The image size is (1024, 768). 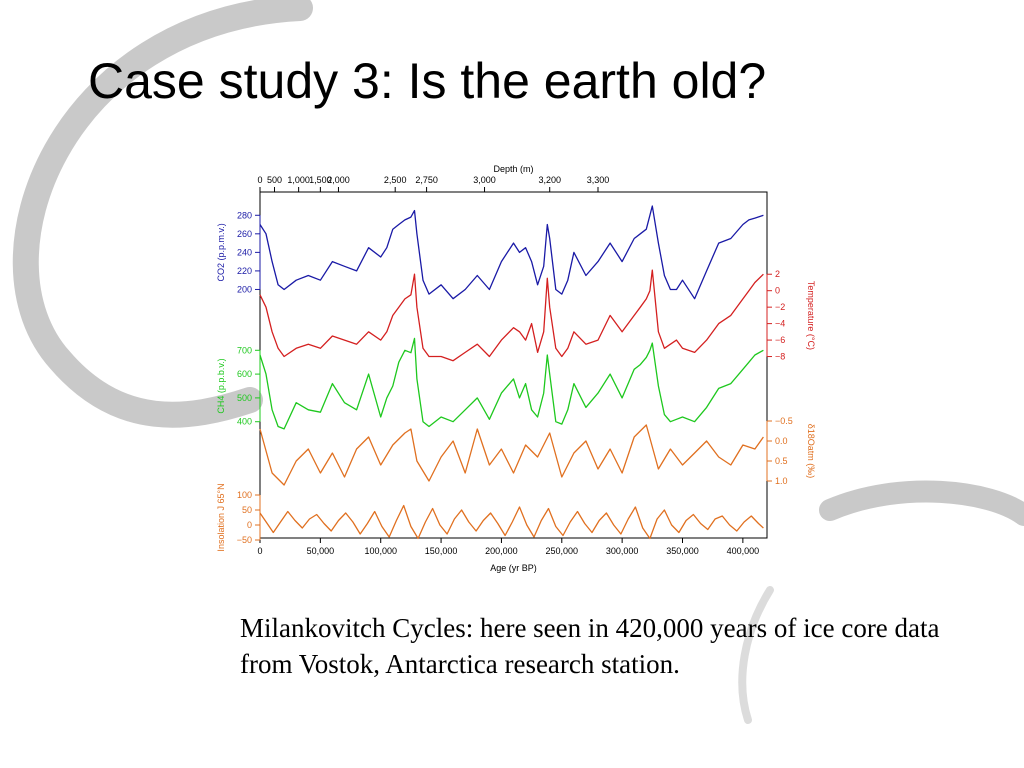 What do you see at coordinates (780, 324) in the screenshot?
I see `y-tick-label-temperature: −4` at bounding box center [780, 324].